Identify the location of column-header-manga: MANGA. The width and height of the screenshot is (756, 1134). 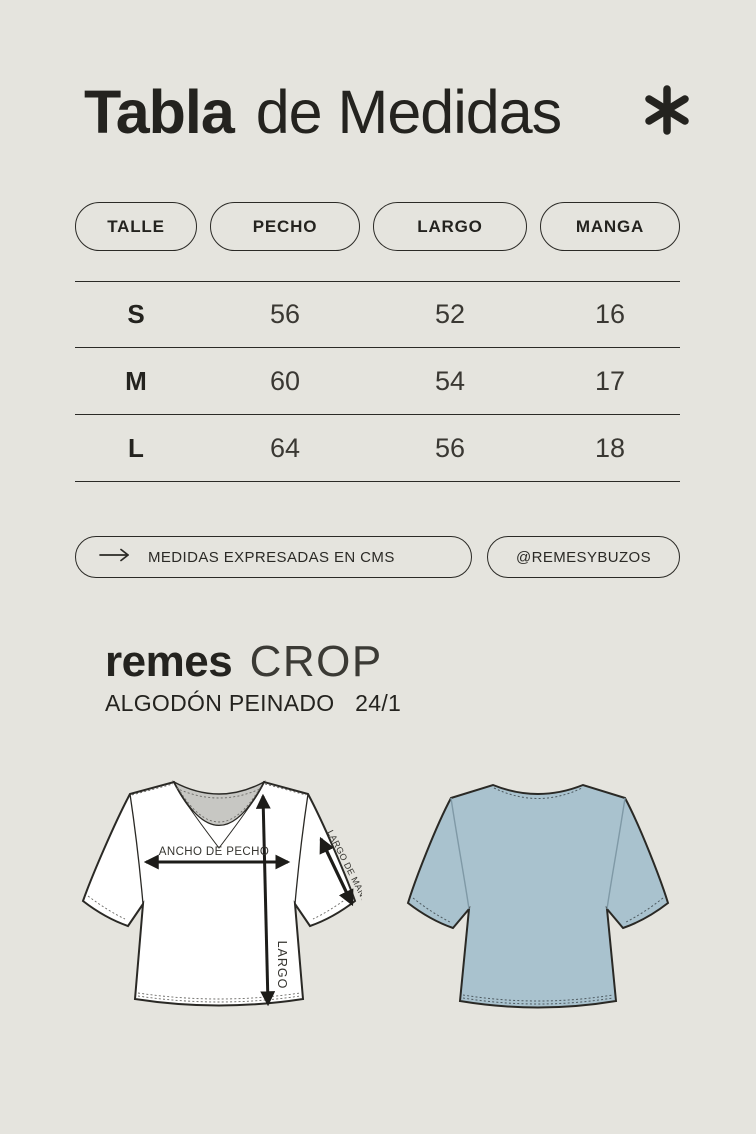
(610, 226).